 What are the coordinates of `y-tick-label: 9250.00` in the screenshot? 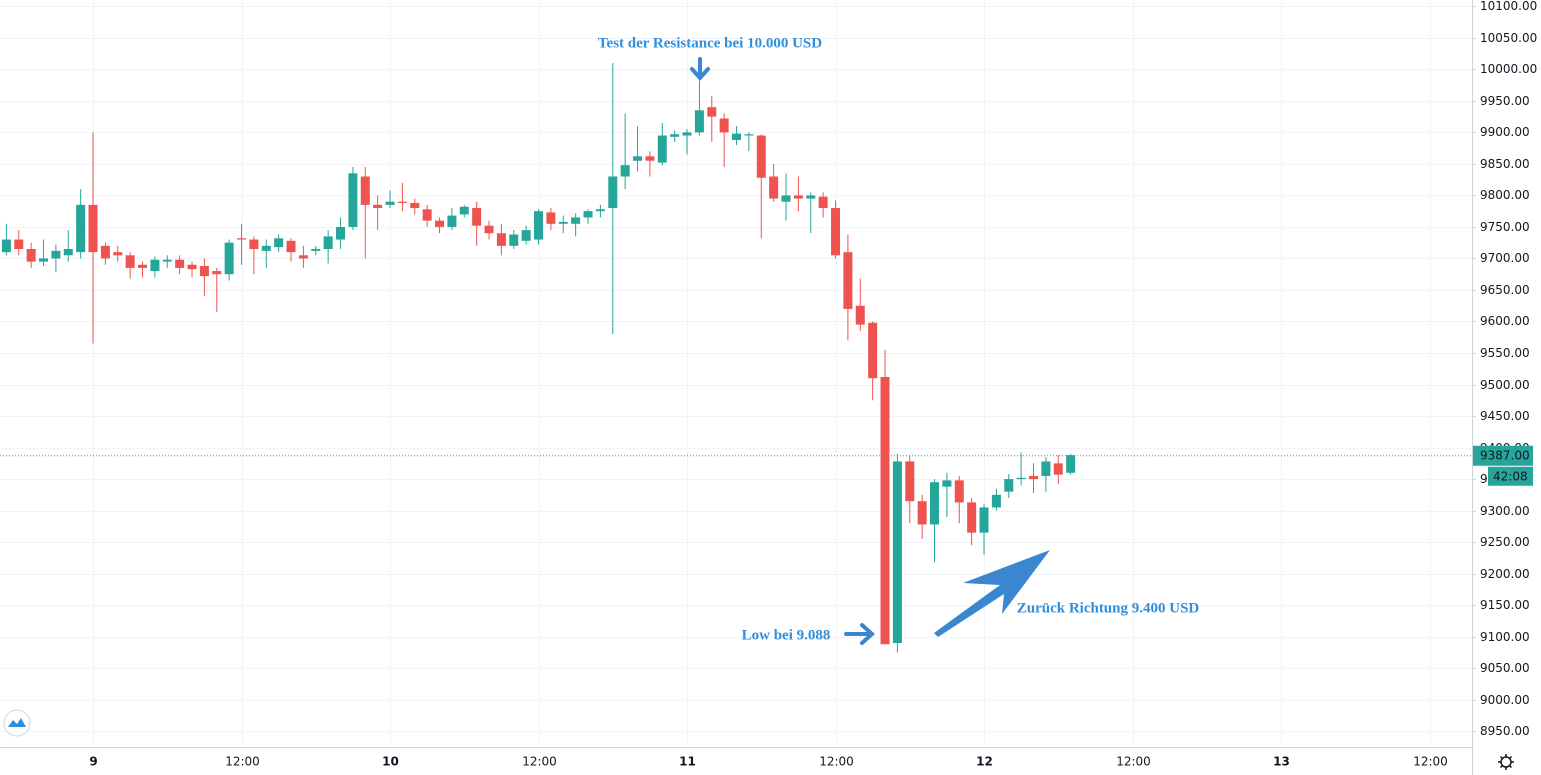 It's located at (1505, 542).